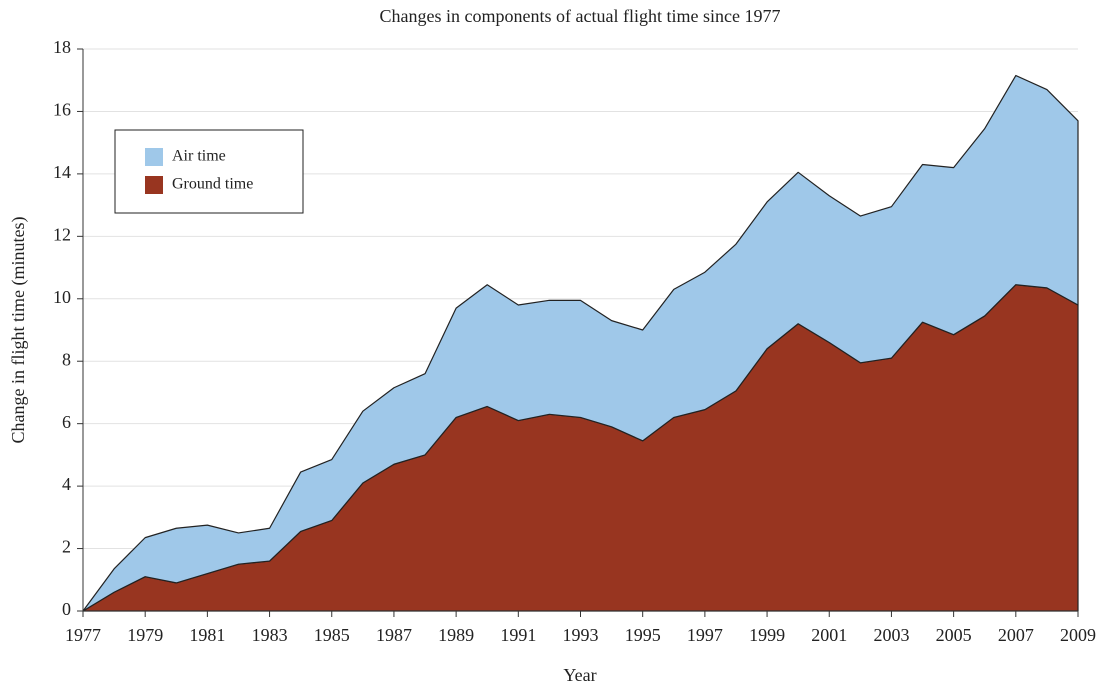 The width and height of the screenshot is (1108, 686). I want to click on x-tick-label: 1989, so click(456, 635).